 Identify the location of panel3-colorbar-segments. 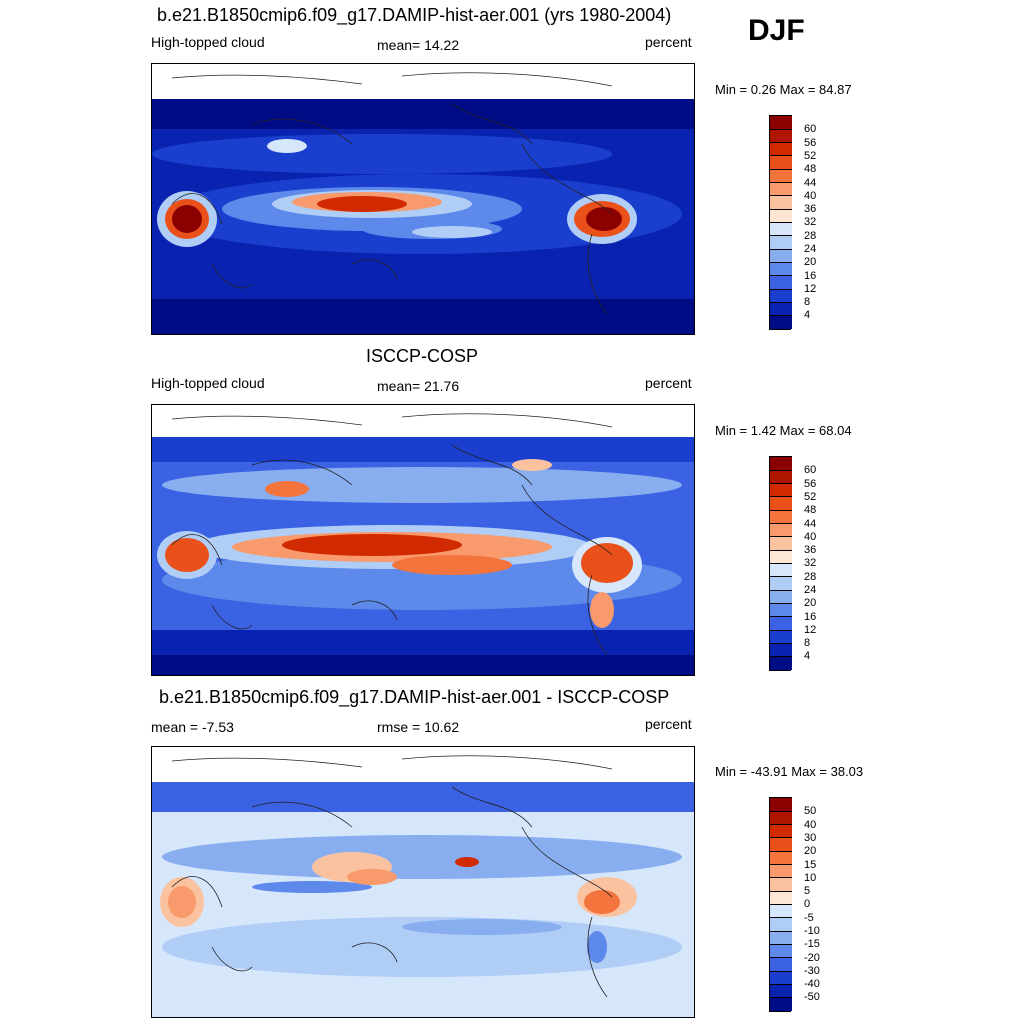
(780, 904).